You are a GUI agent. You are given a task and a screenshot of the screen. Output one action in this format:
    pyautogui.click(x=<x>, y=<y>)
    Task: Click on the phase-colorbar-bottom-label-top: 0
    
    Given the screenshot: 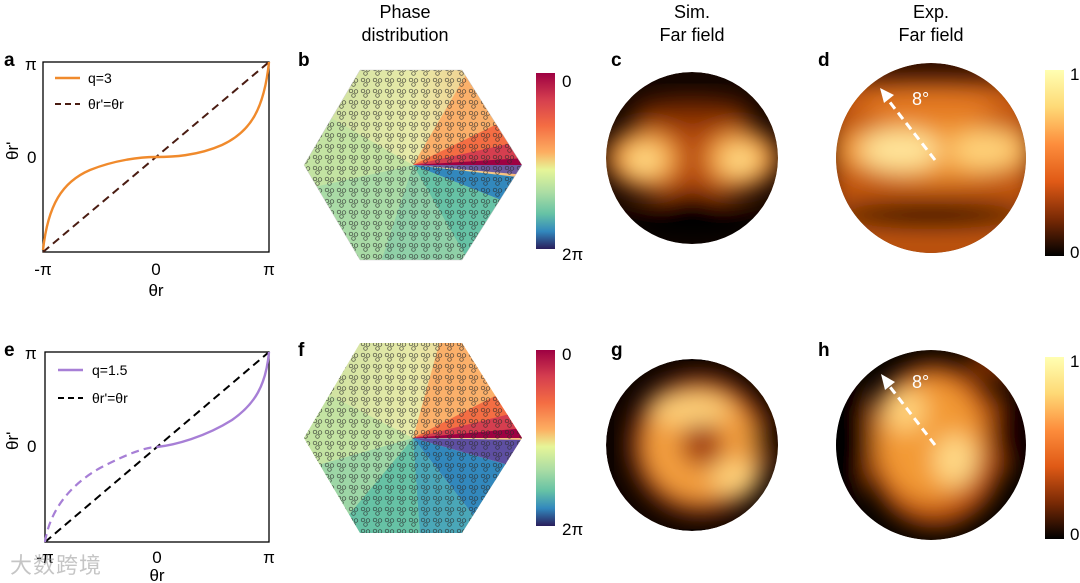 What is the action you would take?
    pyautogui.click(x=566, y=354)
    